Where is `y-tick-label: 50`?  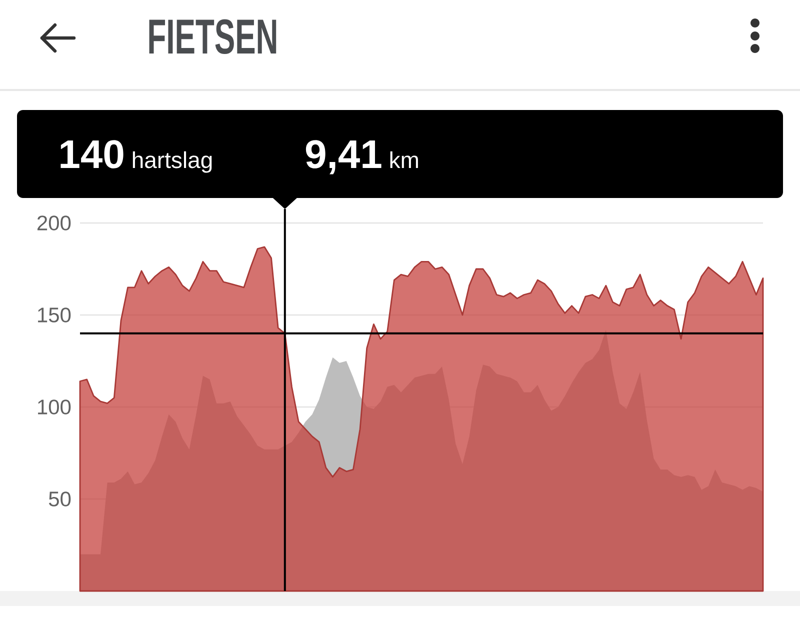 y-tick-label: 50 is located at coordinates (59, 499).